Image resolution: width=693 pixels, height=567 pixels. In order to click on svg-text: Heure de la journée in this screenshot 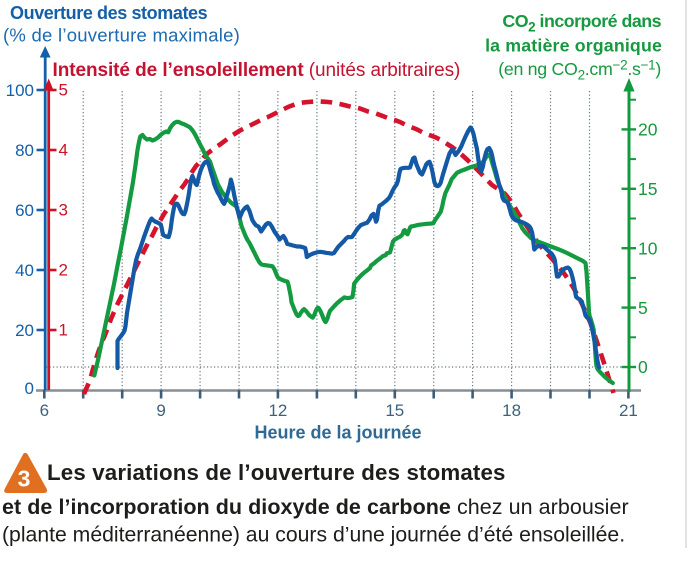, I will do `click(337, 433)`.